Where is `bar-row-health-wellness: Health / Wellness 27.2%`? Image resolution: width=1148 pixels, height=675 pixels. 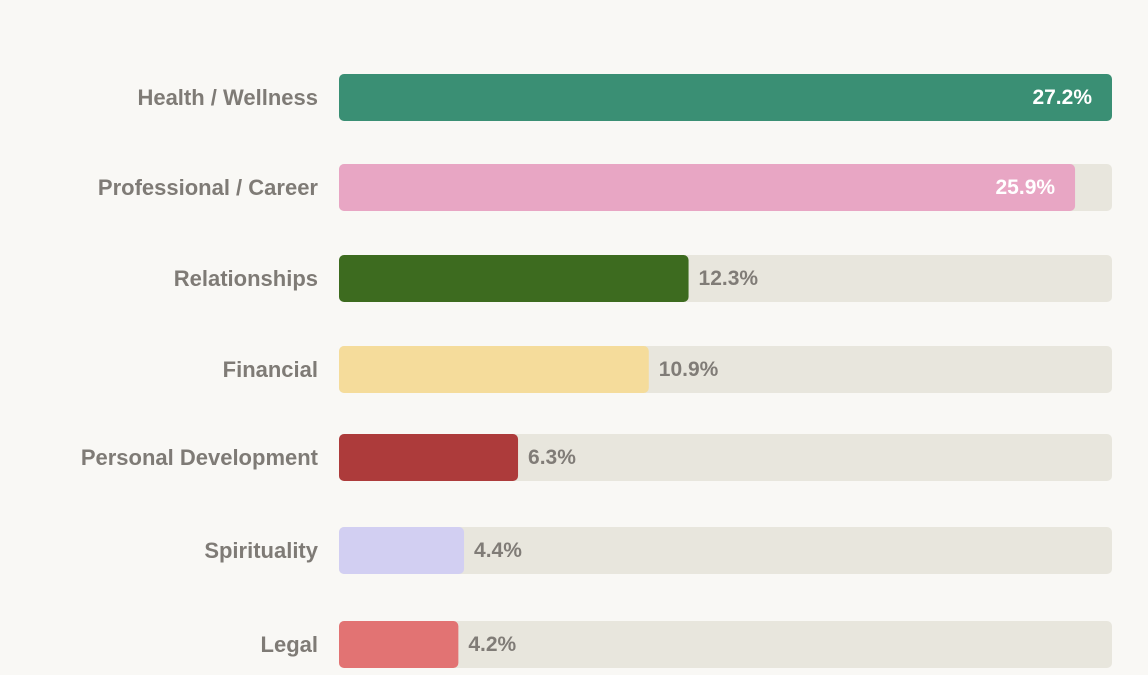
bar-row-health-wellness: Health / Wellness 27.2% is located at coordinates (624, 97).